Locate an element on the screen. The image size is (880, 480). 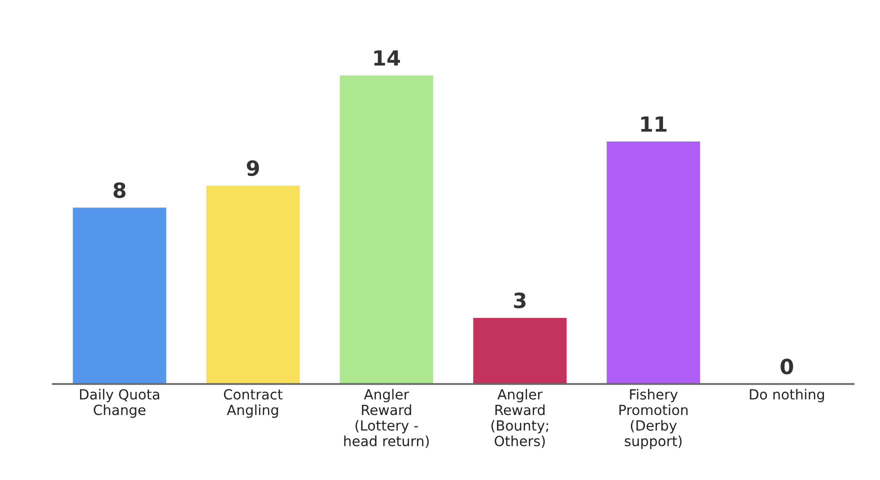
data-label: 8 is located at coordinates (120, 190).